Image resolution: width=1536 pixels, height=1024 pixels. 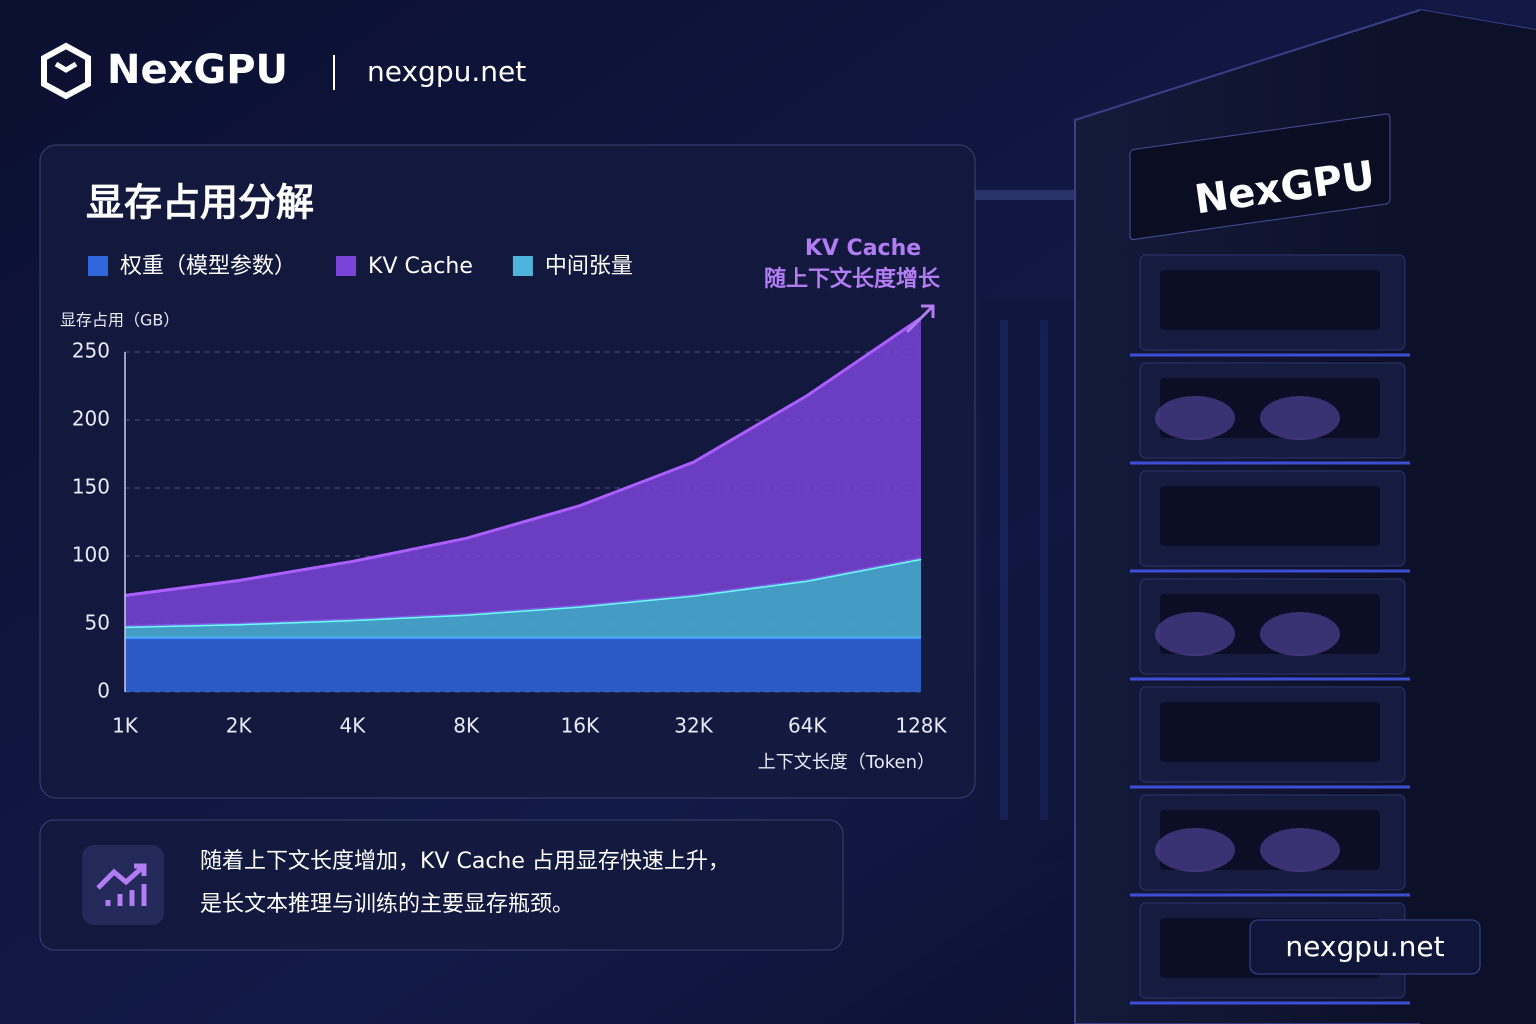 I want to click on annotation: KV Cache, so click(x=863, y=248).